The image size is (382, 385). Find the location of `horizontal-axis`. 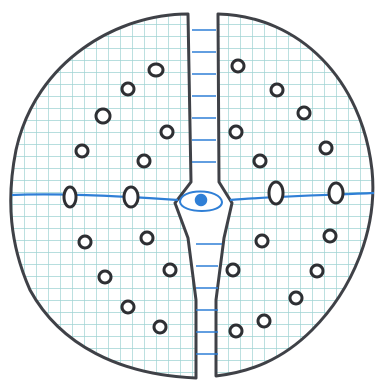

horizontal-axis is located at coordinates (193, 196).